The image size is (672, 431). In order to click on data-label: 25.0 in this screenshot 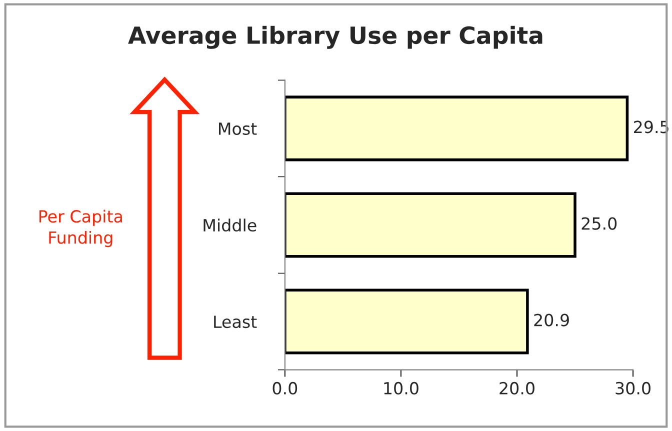, I will do `click(599, 223)`.